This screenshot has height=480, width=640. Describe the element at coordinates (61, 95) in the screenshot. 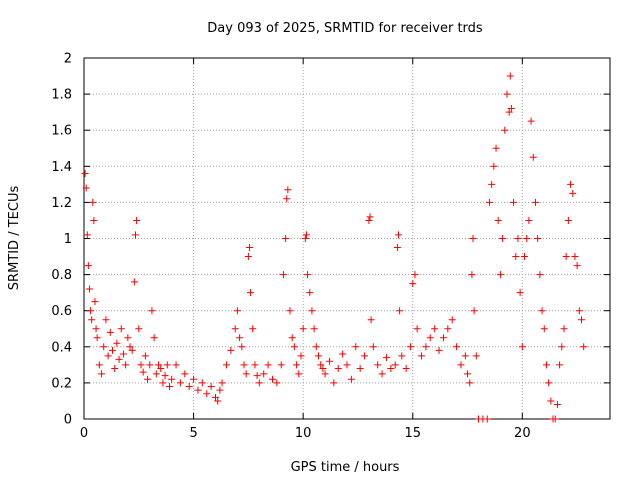

I see `y-tick-label: 1.8` at that location.